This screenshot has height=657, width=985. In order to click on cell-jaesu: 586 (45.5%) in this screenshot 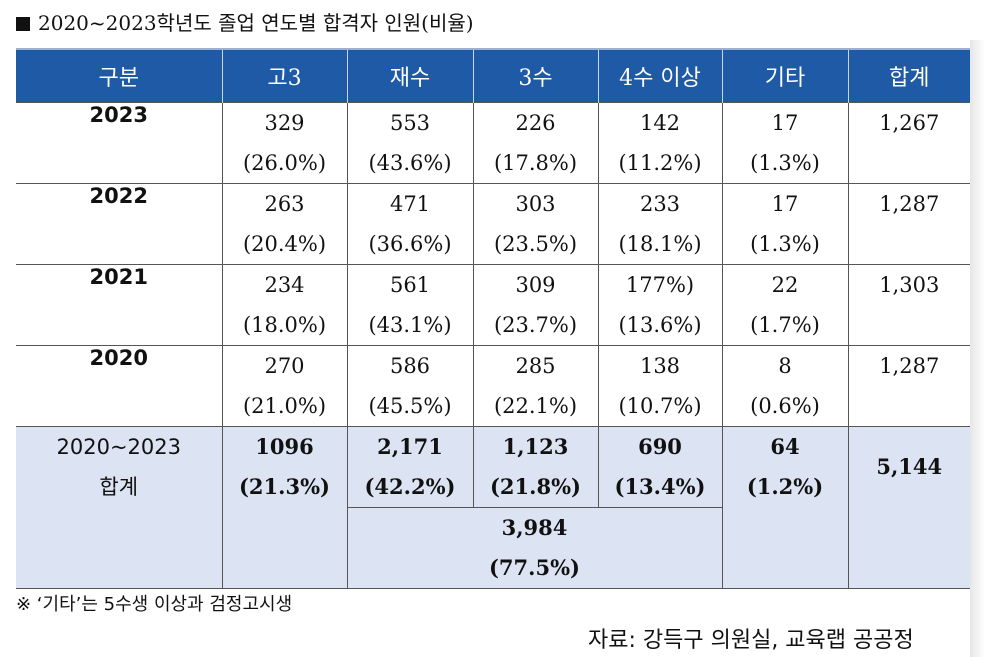, I will do `click(410, 386)`.